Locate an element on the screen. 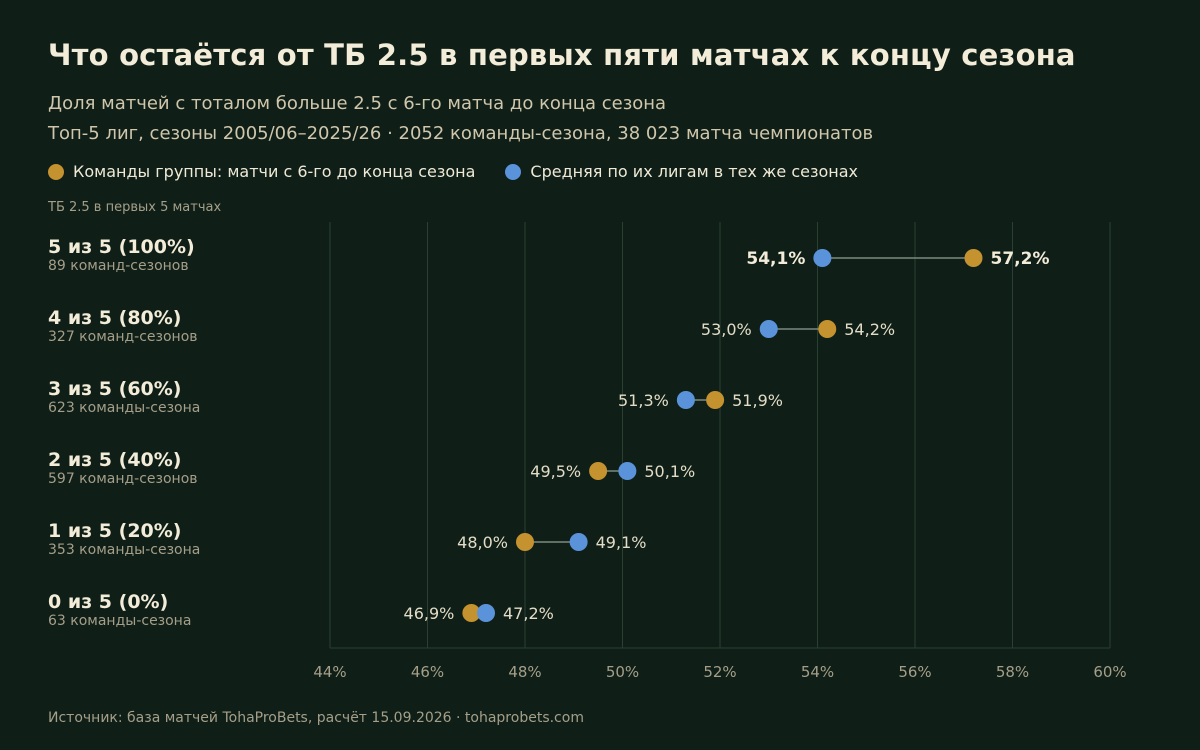  x-tick-label: 58% is located at coordinates (1012, 672).